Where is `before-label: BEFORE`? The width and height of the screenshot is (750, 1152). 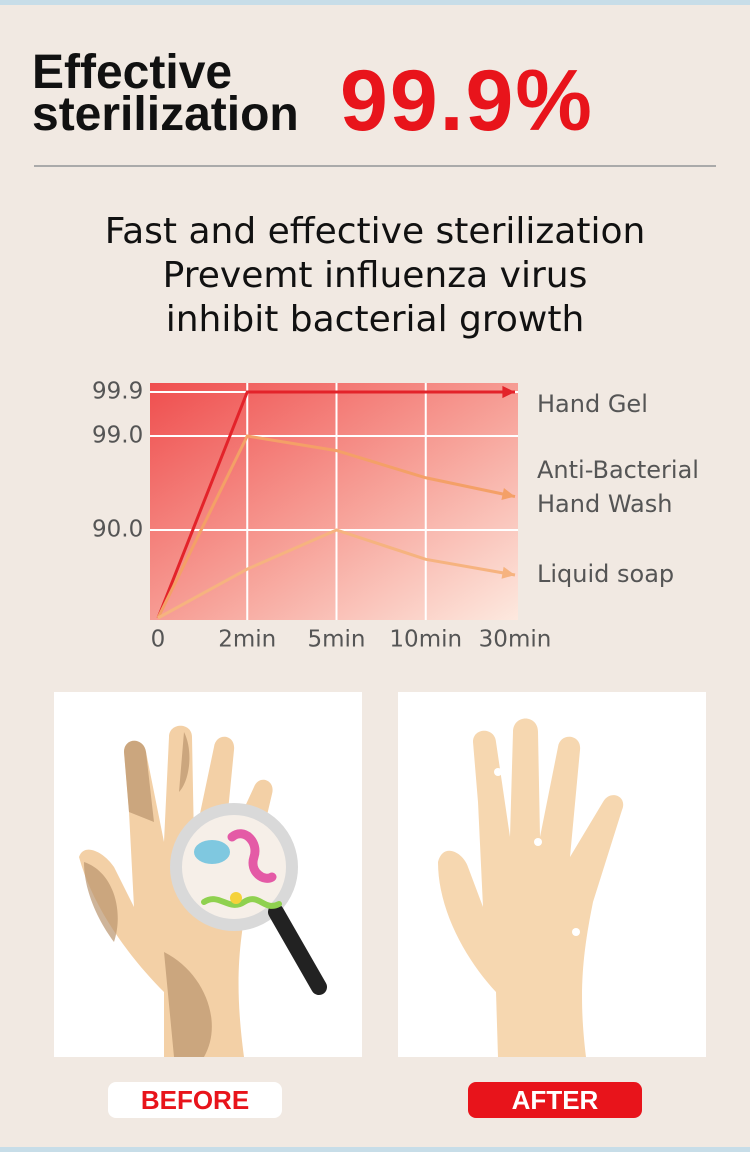
before-label: BEFORE is located at coordinates (195, 1100).